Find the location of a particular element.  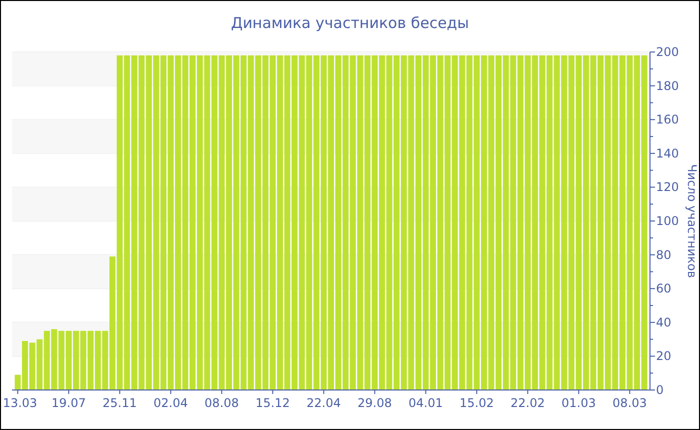

y-tick-label: 100 is located at coordinates (667, 221).